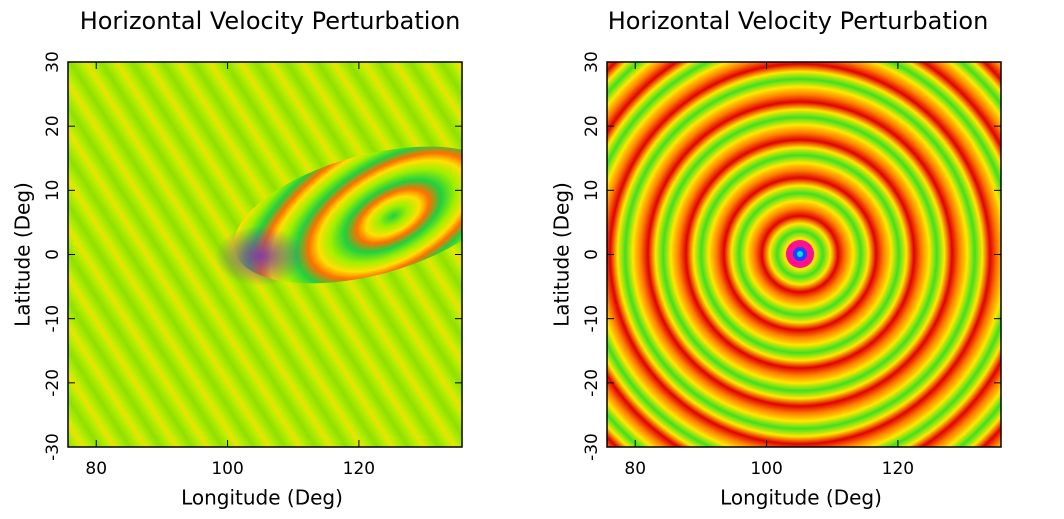 The width and height of the screenshot is (1064, 519). I want to click on field-source, so click(260, 256).